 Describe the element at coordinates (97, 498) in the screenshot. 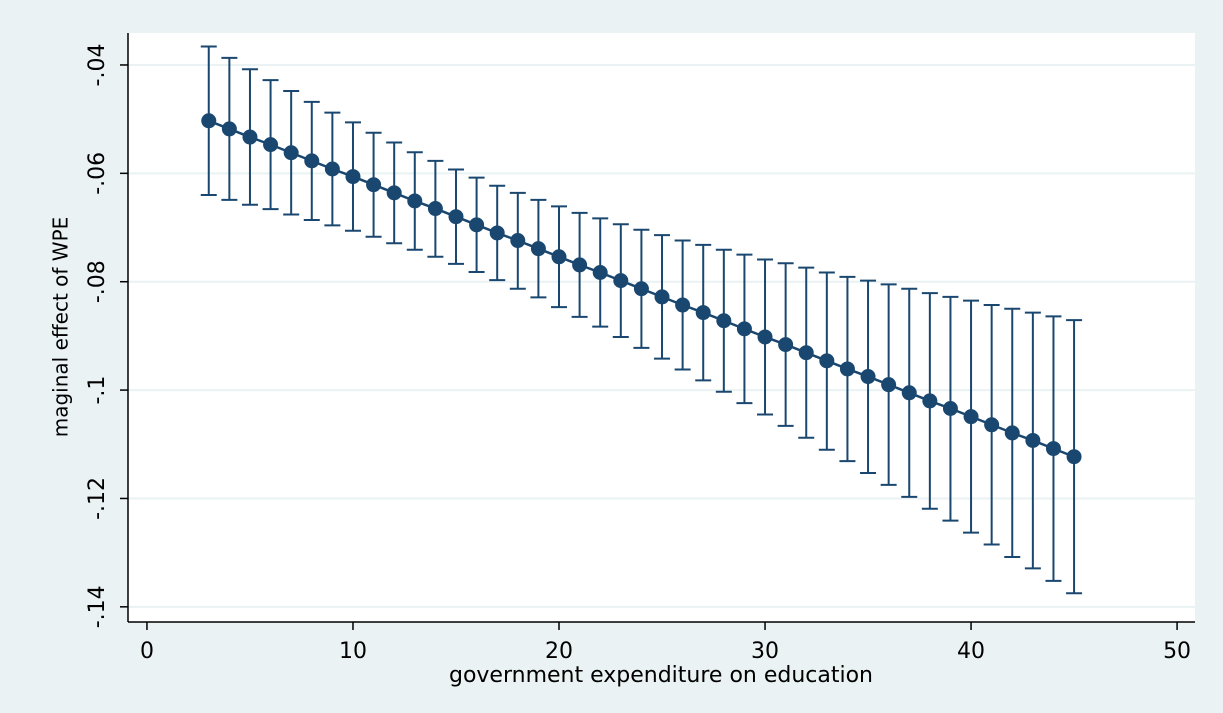

I see `y-tick-label: -.12` at that location.